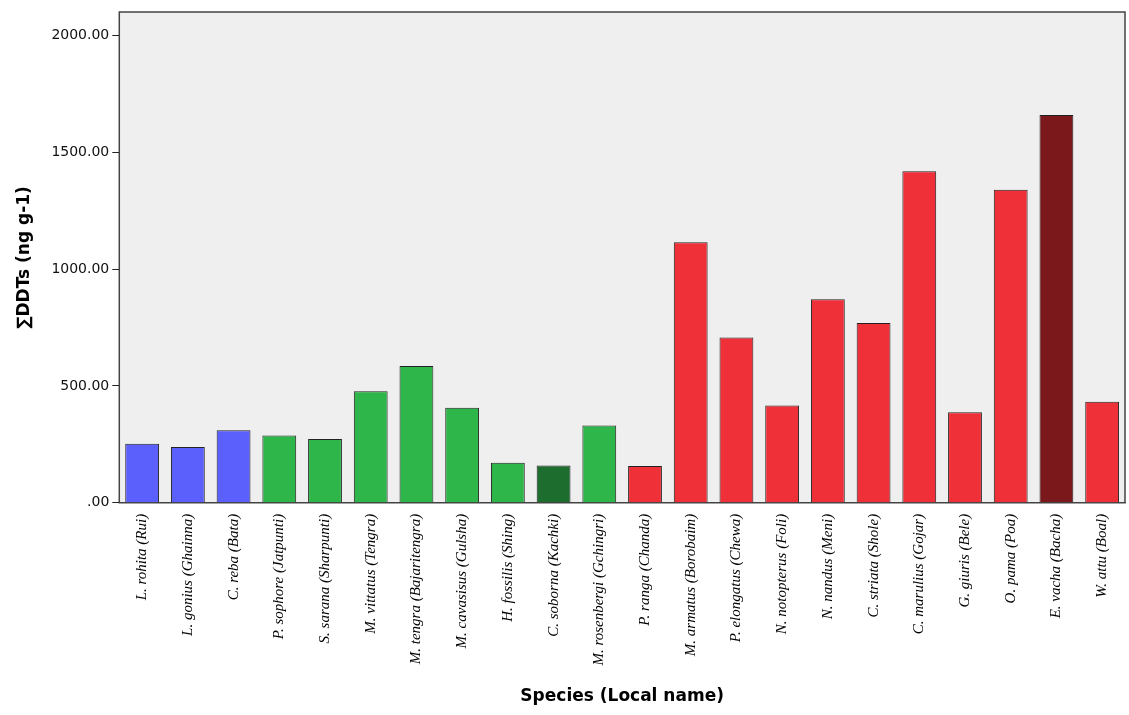 This screenshot has width=1129, height=715. Describe the element at coordinates (142, 557) in the screenshot. I see `x-tick-label: L. rohita (Rui)` at that location.